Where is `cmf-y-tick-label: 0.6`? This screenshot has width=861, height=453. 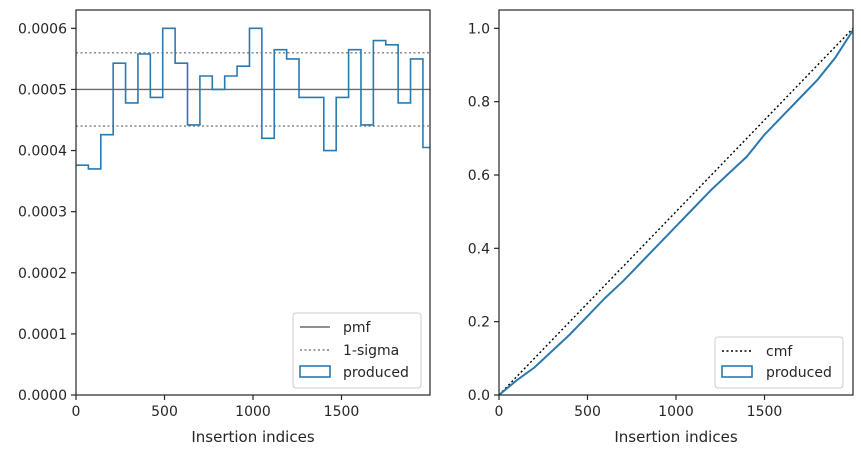 cmf-y-tick-label: 0.6 is located at coordinates (479, 176).